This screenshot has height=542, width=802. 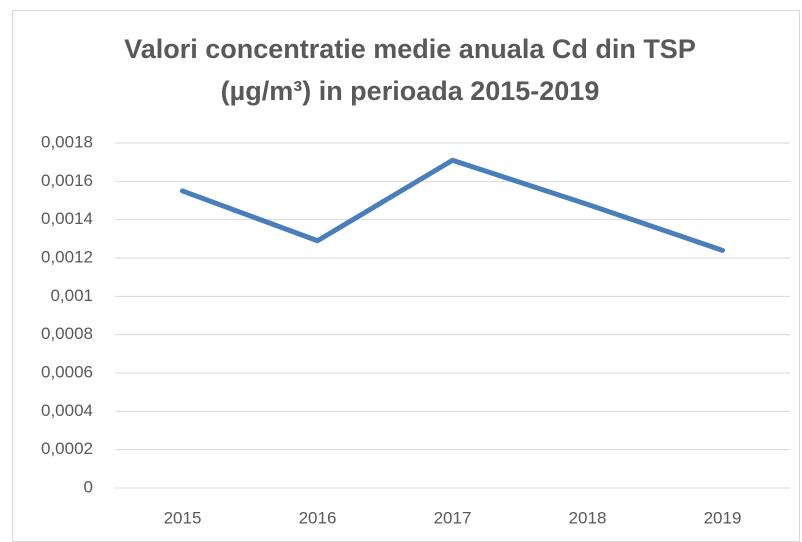 I want to click on y-tick-label: 0, so click(x=88, y=486).